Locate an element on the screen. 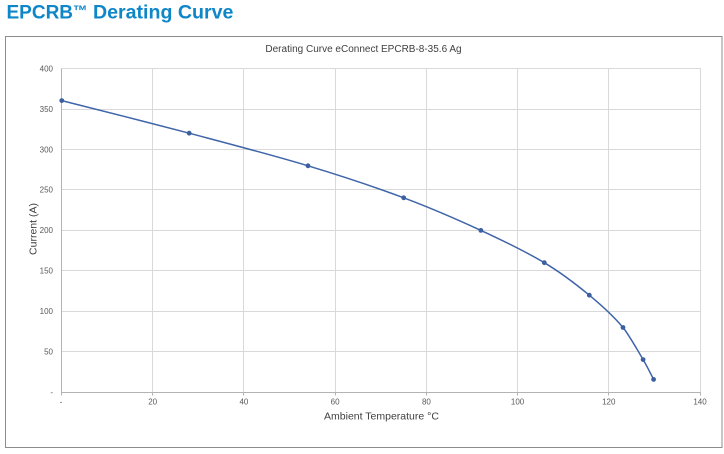  svg-text: Current (A) is located at coordinates (34, 229).